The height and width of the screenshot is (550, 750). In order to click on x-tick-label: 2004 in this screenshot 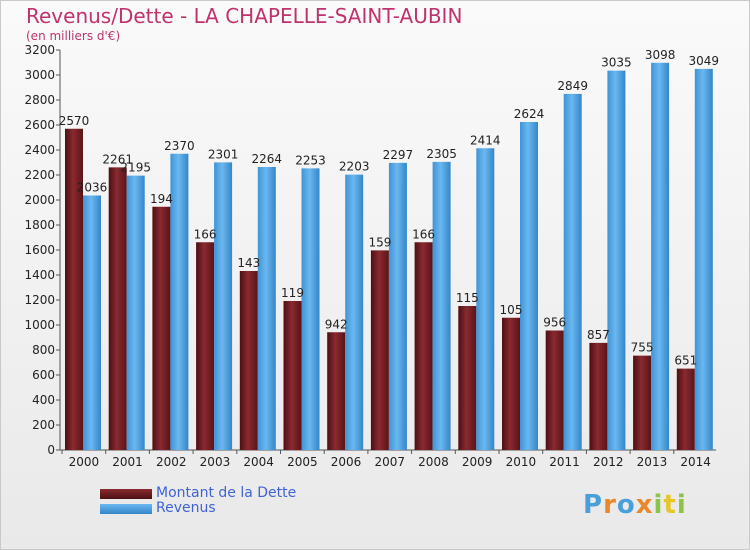, I will do `click(258, 462)`.